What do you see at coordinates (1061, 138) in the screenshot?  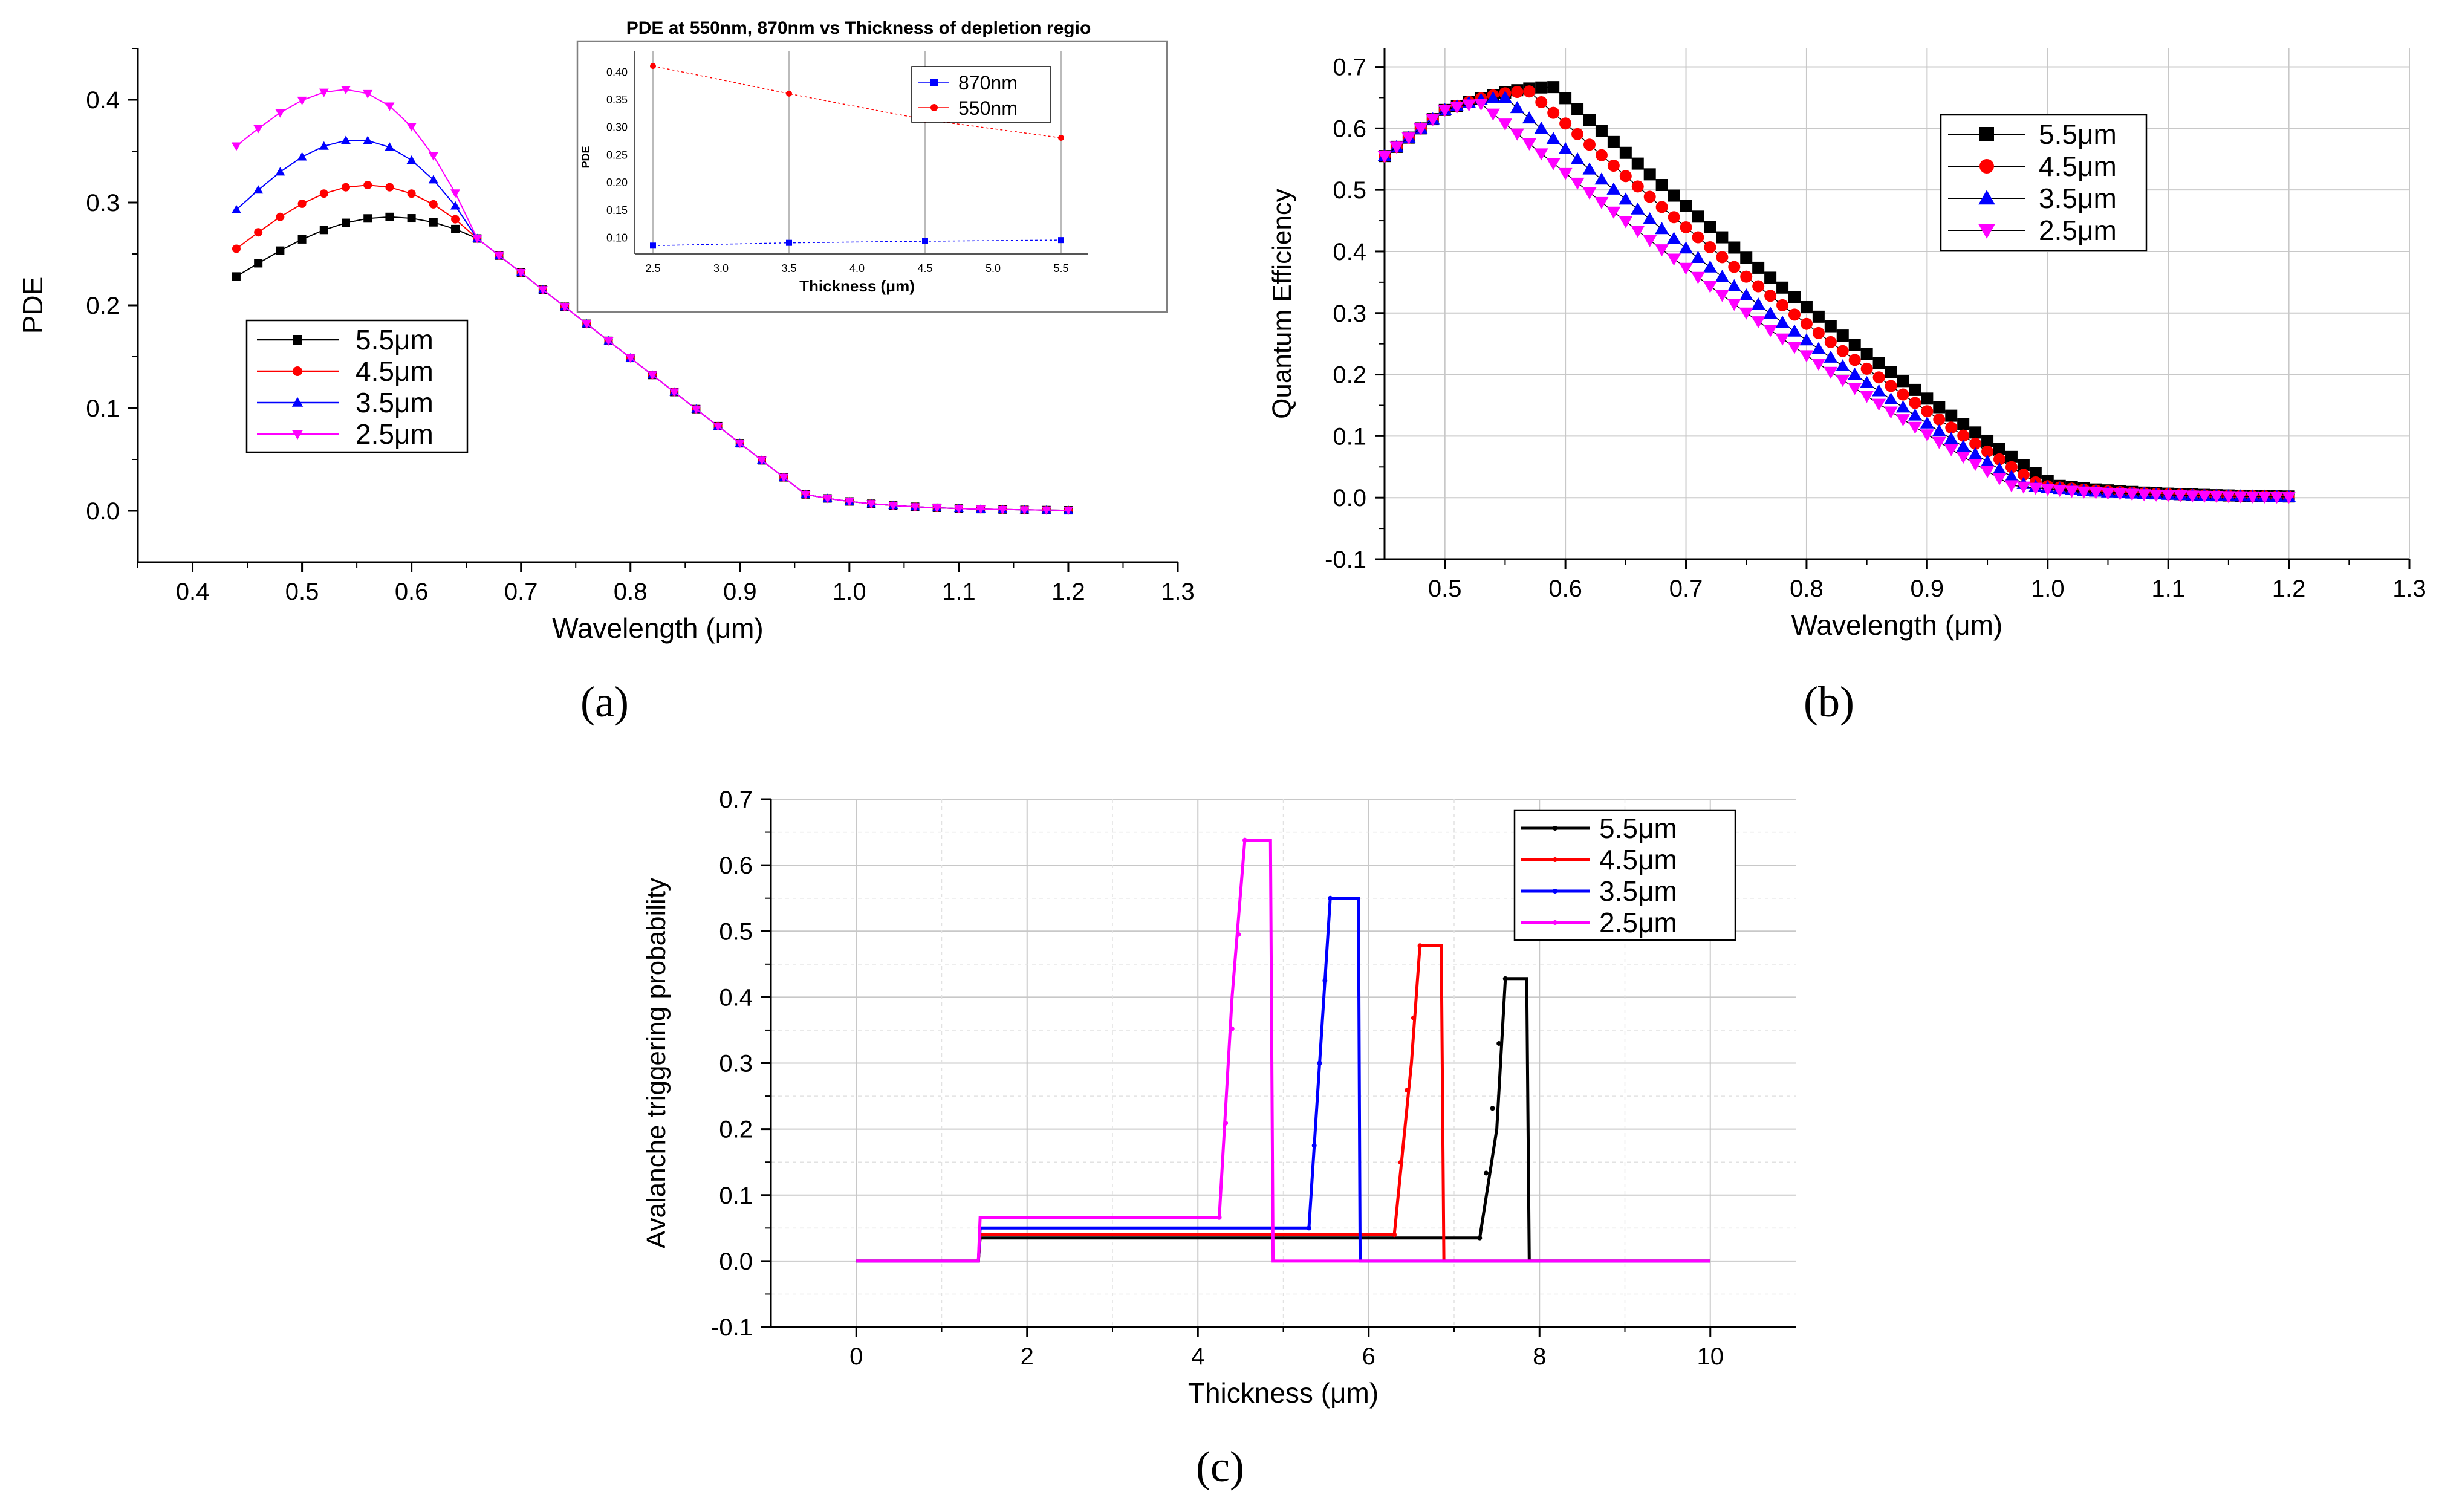 I see `inset-point` at bounding box center [1061, 138].